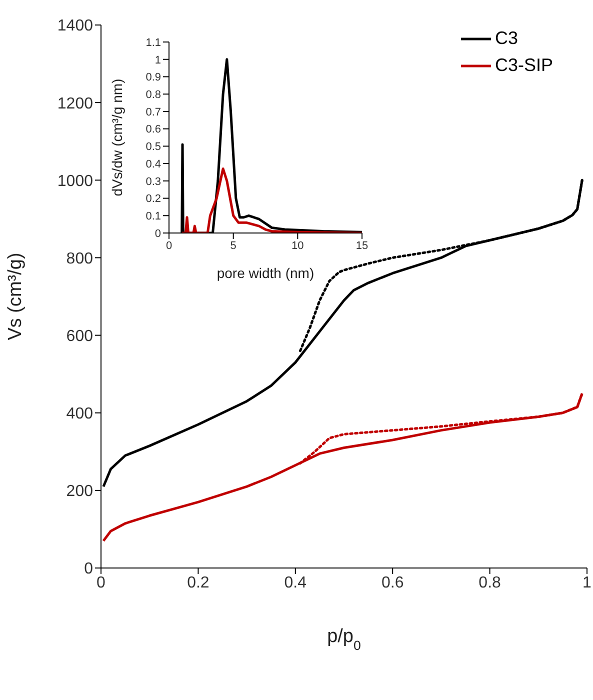 This screenshot has width=593, height=700. I want to click on y-tick-label: 1, so click(157, 60).